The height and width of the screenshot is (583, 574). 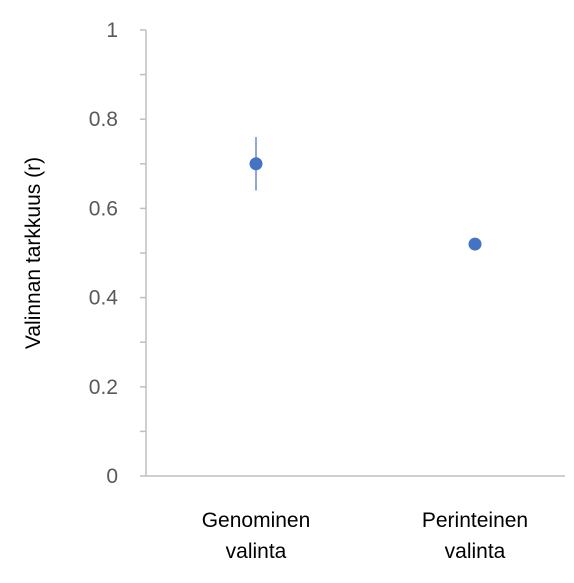 What do you see at coordinates (475, 520) in the screenshot?
I see `x-category-label: Perinteinen` at bounding box center [475, 520].